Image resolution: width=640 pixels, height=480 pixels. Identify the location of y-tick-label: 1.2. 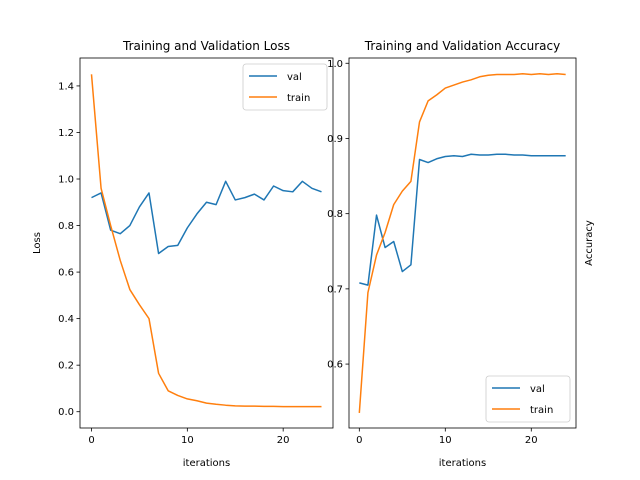
(66, 133).